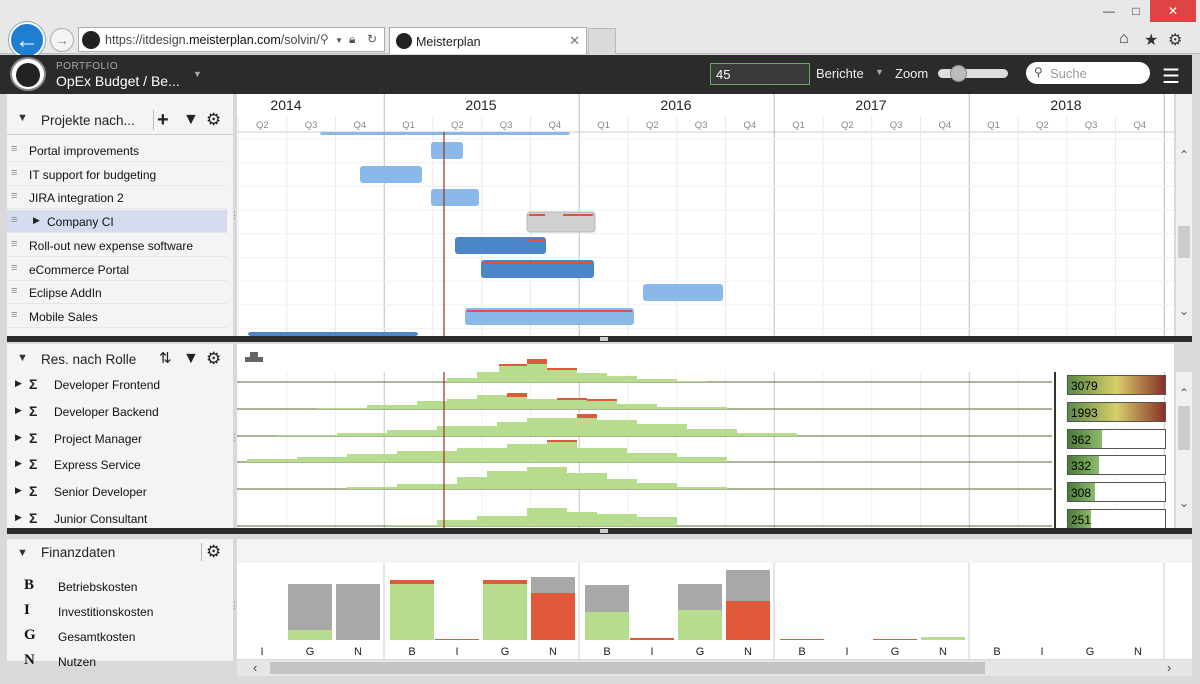 The width and height of the screenshot is (1200, 684). What do you see at coordinates (78, 552) in the screenshot?
I see `finance-panel-title: Finanzdaten` at bounding box center [78, 552].